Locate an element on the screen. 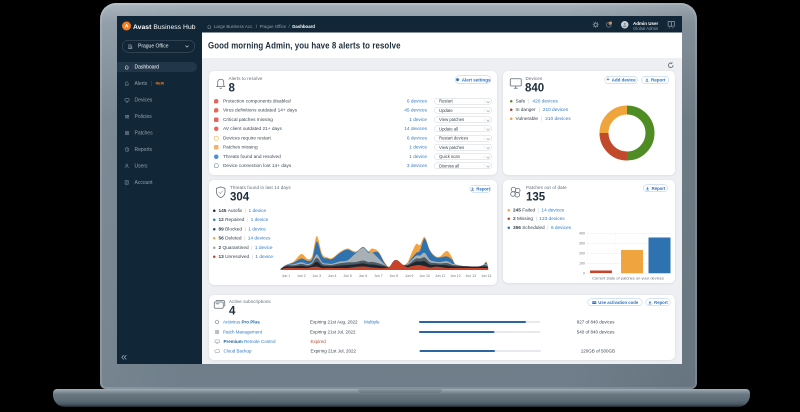 This screenshot has height=412, width=800. svg-text: Jun 8 is located at coordinates (394, 276).